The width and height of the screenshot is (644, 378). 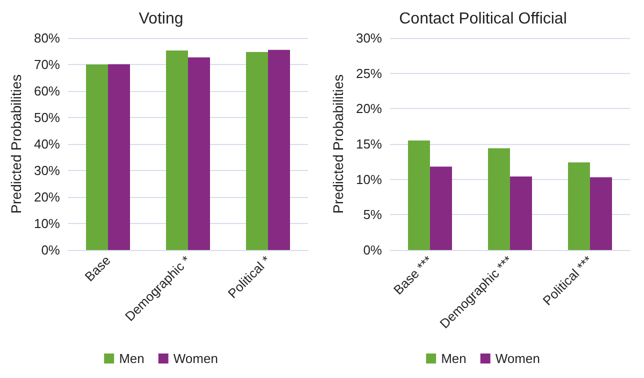 I want to click on y-tick-label: 15%, so click(x=369, y=144).